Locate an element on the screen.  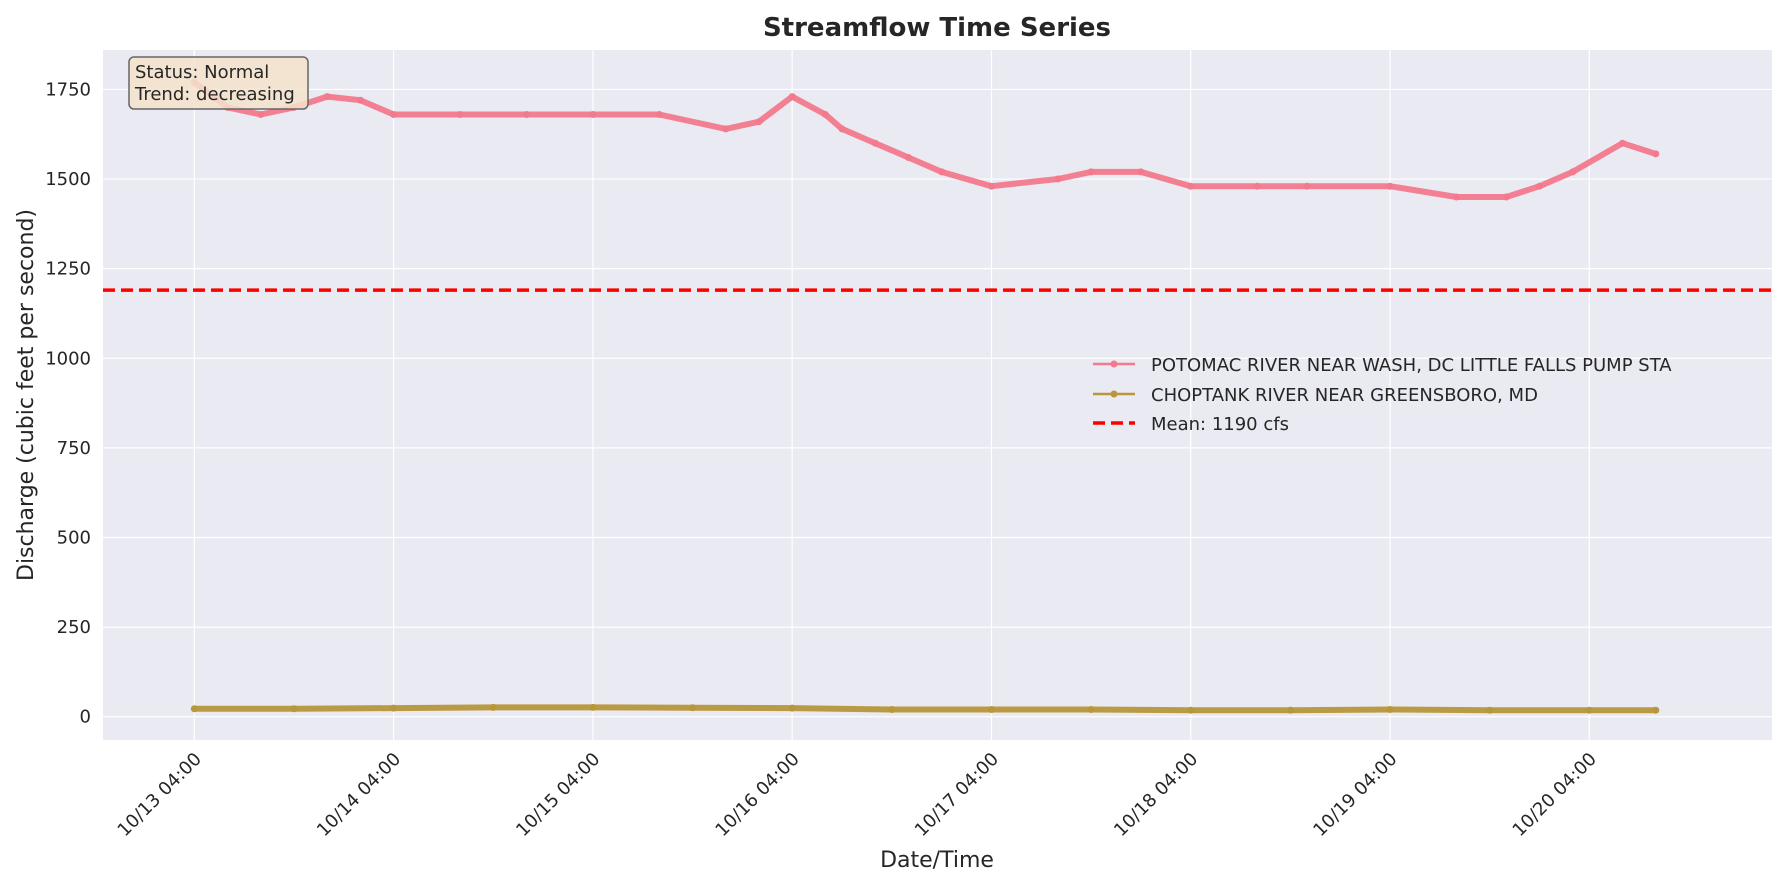
y-tick-label: 750 is located at coordinates (74, 448).